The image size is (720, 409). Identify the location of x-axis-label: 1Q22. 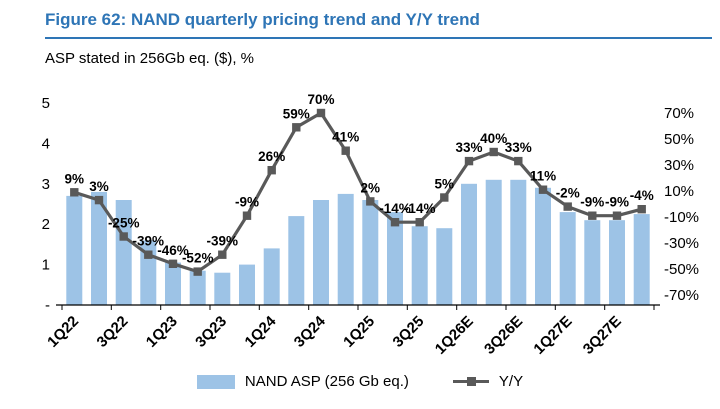
(63, 332).